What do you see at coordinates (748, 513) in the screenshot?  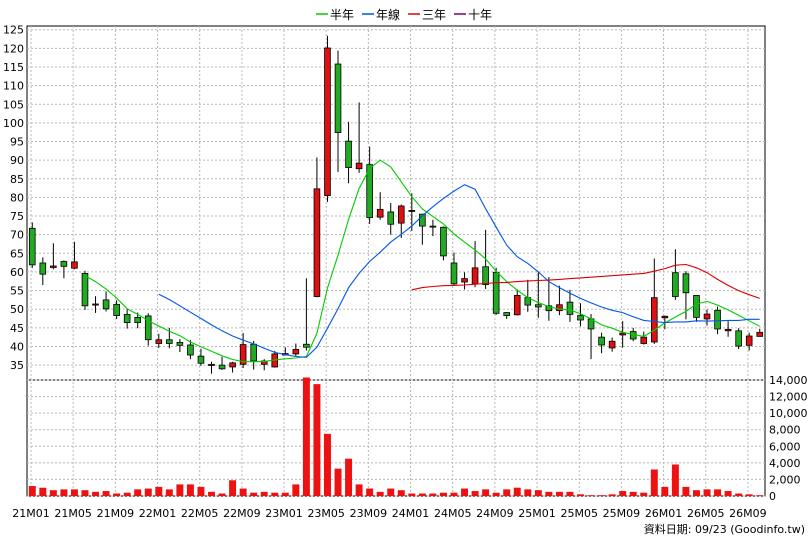 I see `time-tick-label: 26M09` at bounding box center [748, 513].